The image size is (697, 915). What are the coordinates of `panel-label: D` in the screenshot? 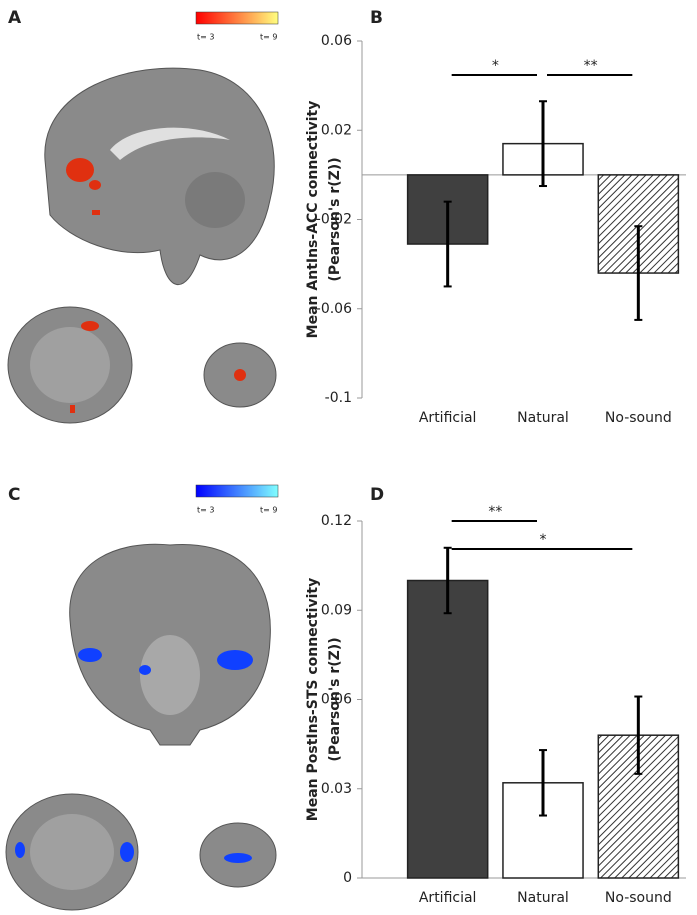 It's located at (377, 495).